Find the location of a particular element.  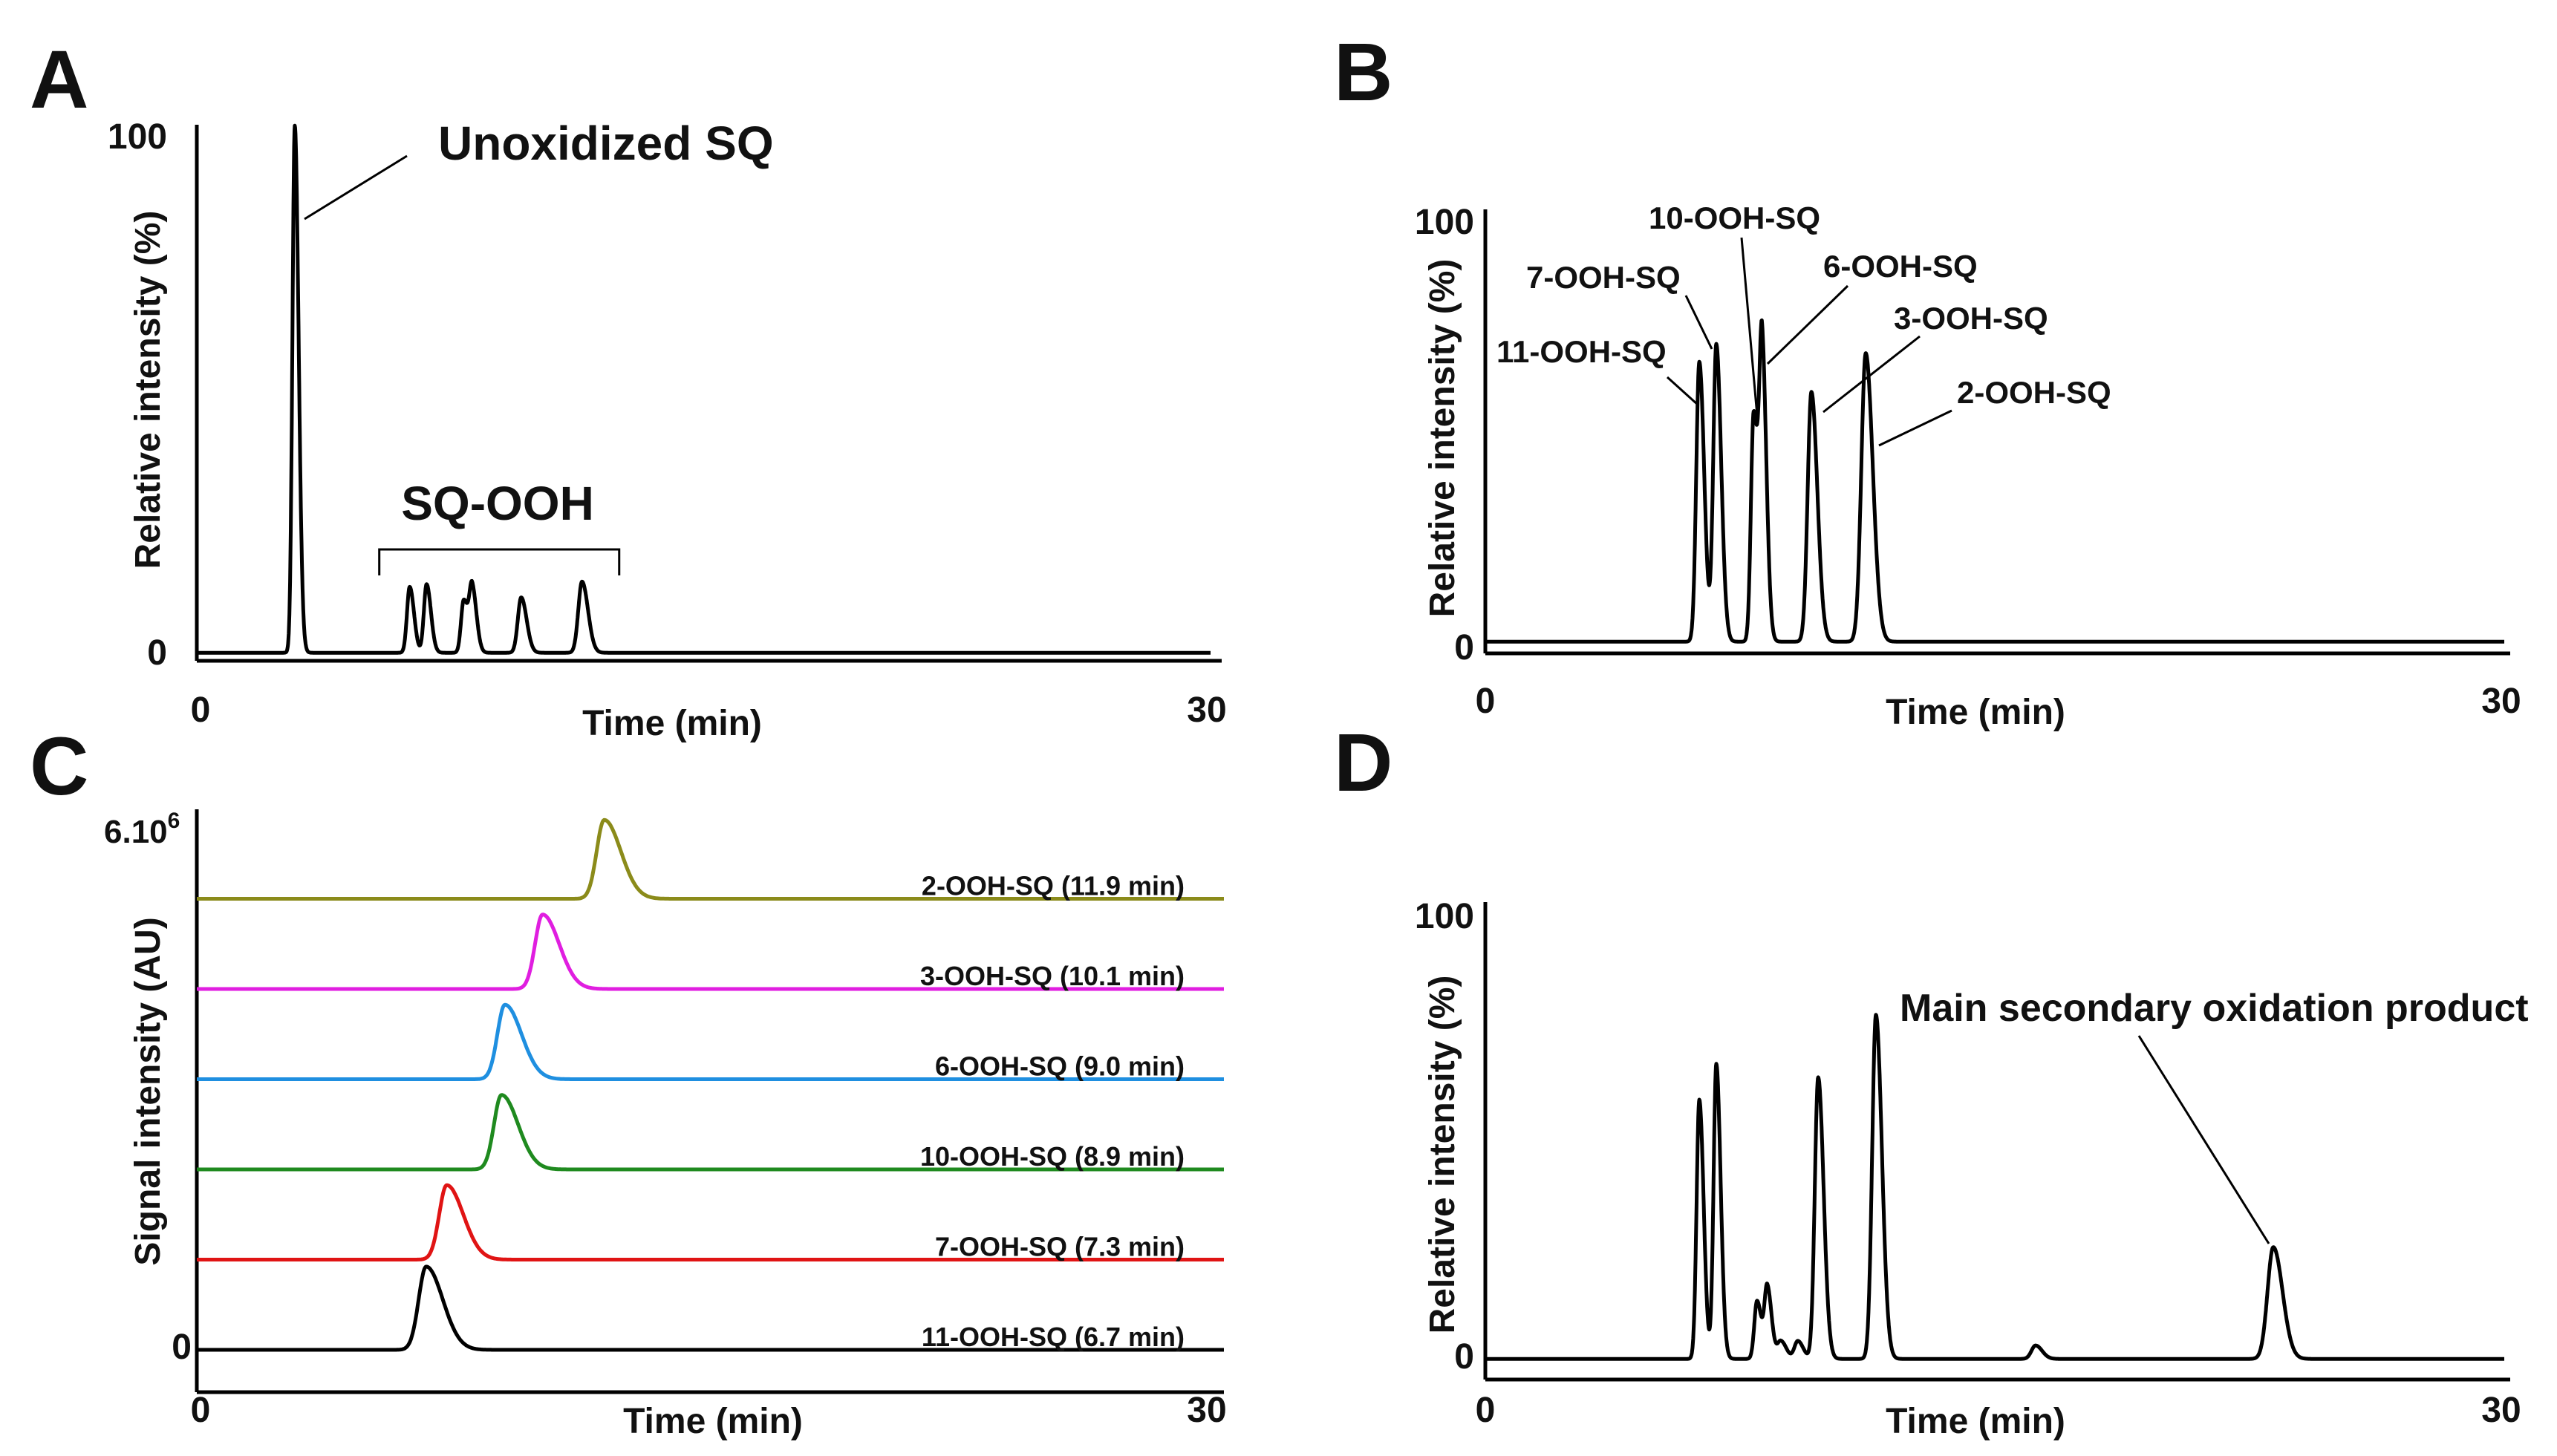

panel-b-xlabel: Time (min) is located at coordinates (1975, 712).